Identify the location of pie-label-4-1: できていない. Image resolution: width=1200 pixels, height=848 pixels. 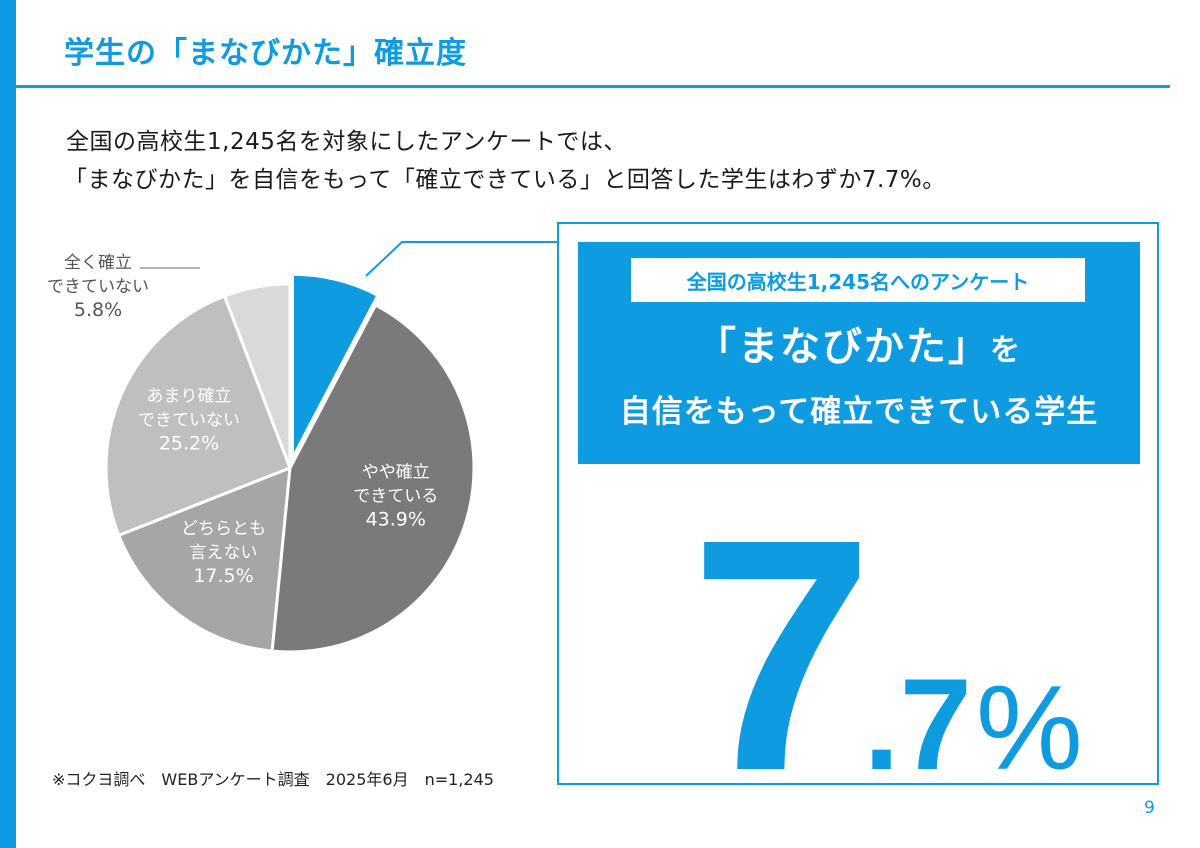
(98, 287).